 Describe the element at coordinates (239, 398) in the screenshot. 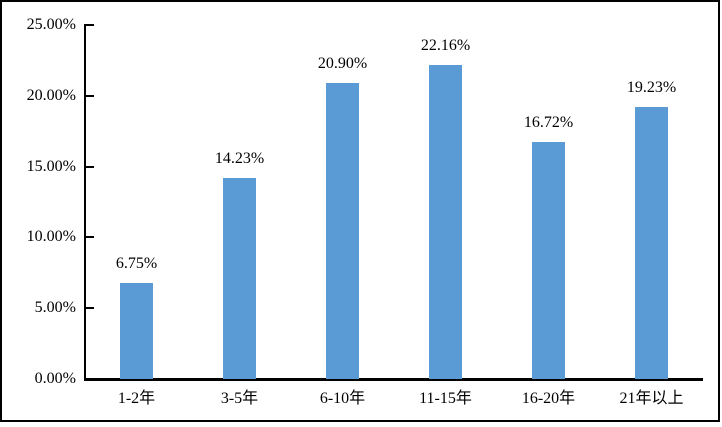

I see `x-category-label: 3-5年` at that location.